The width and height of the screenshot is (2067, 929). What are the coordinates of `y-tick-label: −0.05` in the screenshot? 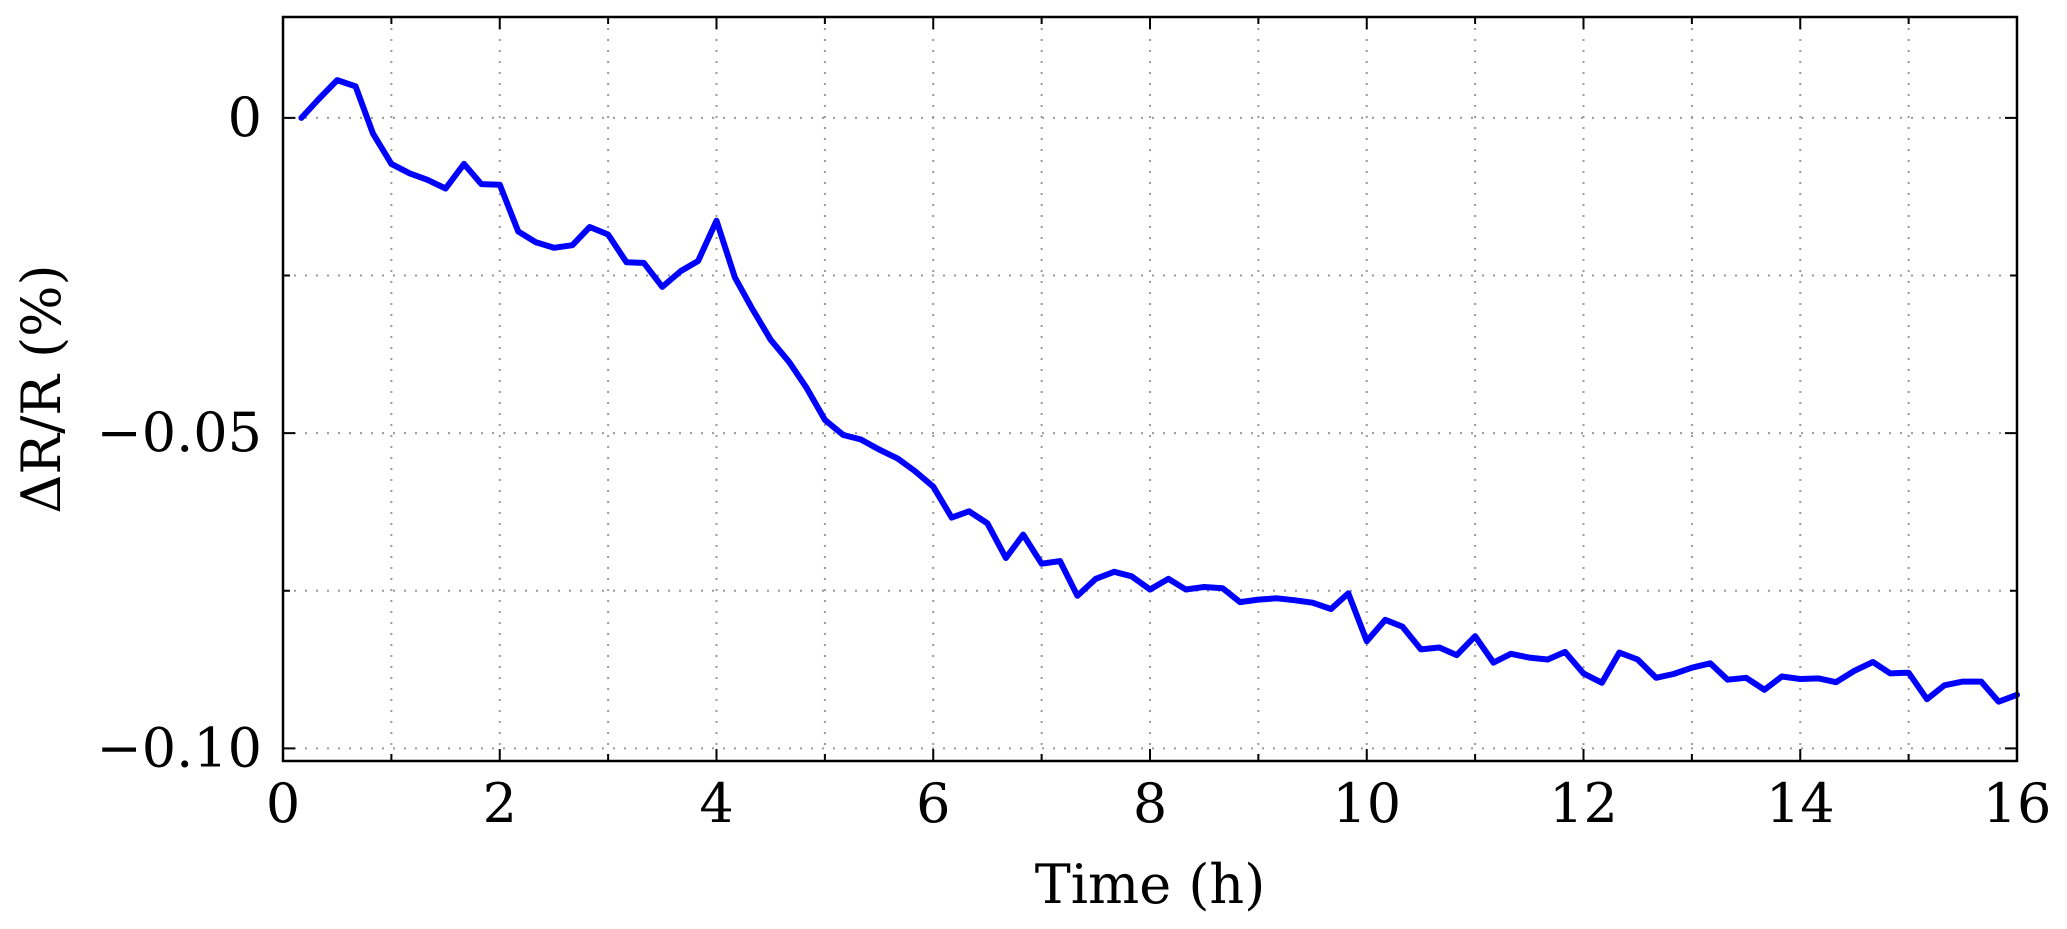 It's located at (179, 432).